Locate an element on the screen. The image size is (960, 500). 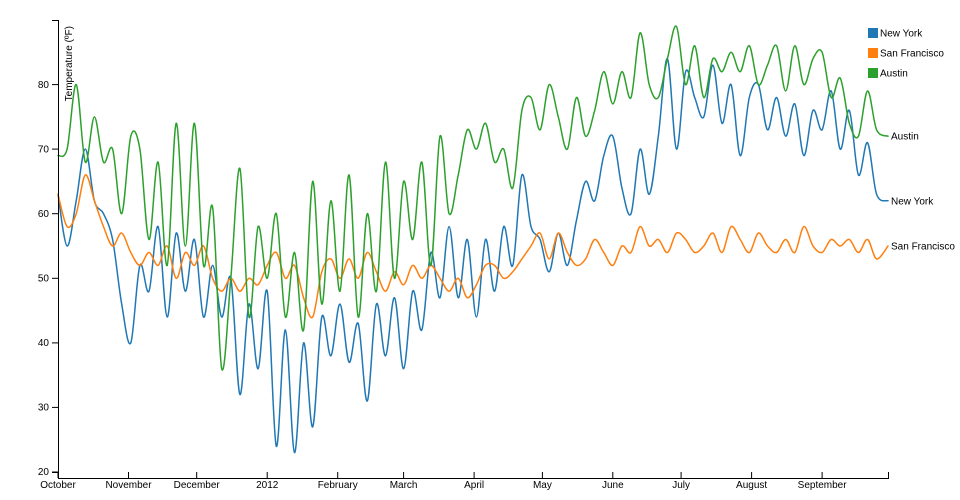
x-tick-label: April is located at coordinates (474, 485).